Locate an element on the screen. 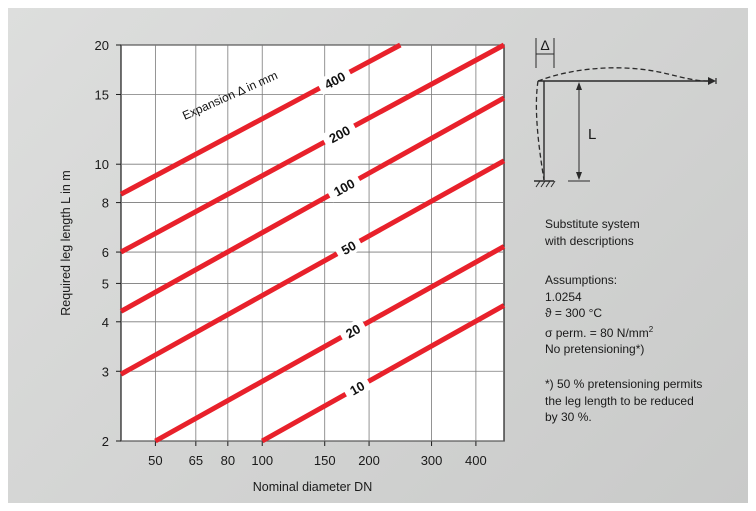 The image size is (756, 511). length-arrow-up-icon is located at coordinates (579, 86).